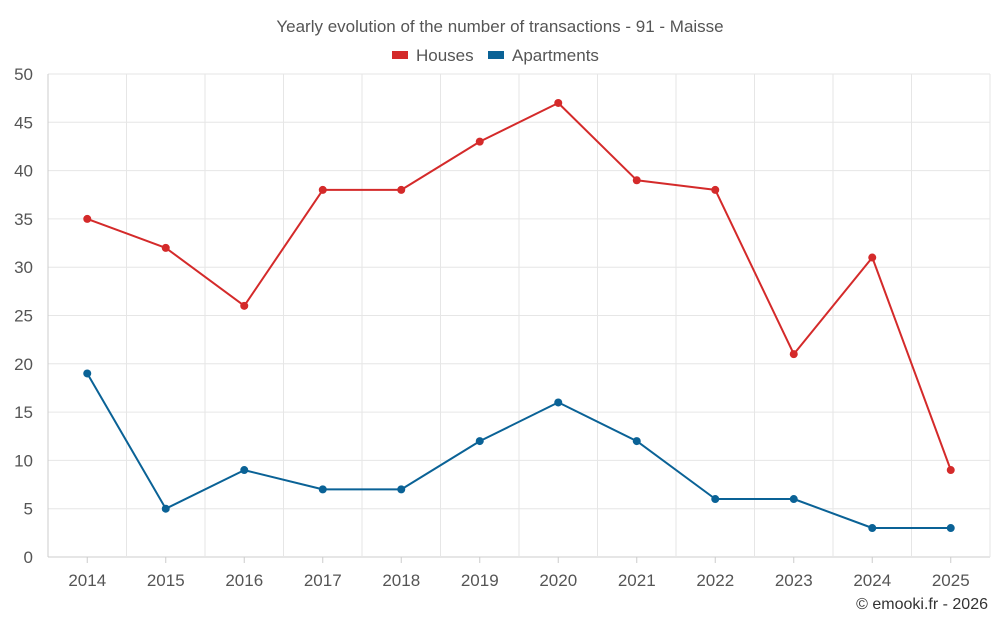  Describe the element at coordinates (558, 580) in the screenshot. I see `x-tick-label-2020: 2020` at that location.